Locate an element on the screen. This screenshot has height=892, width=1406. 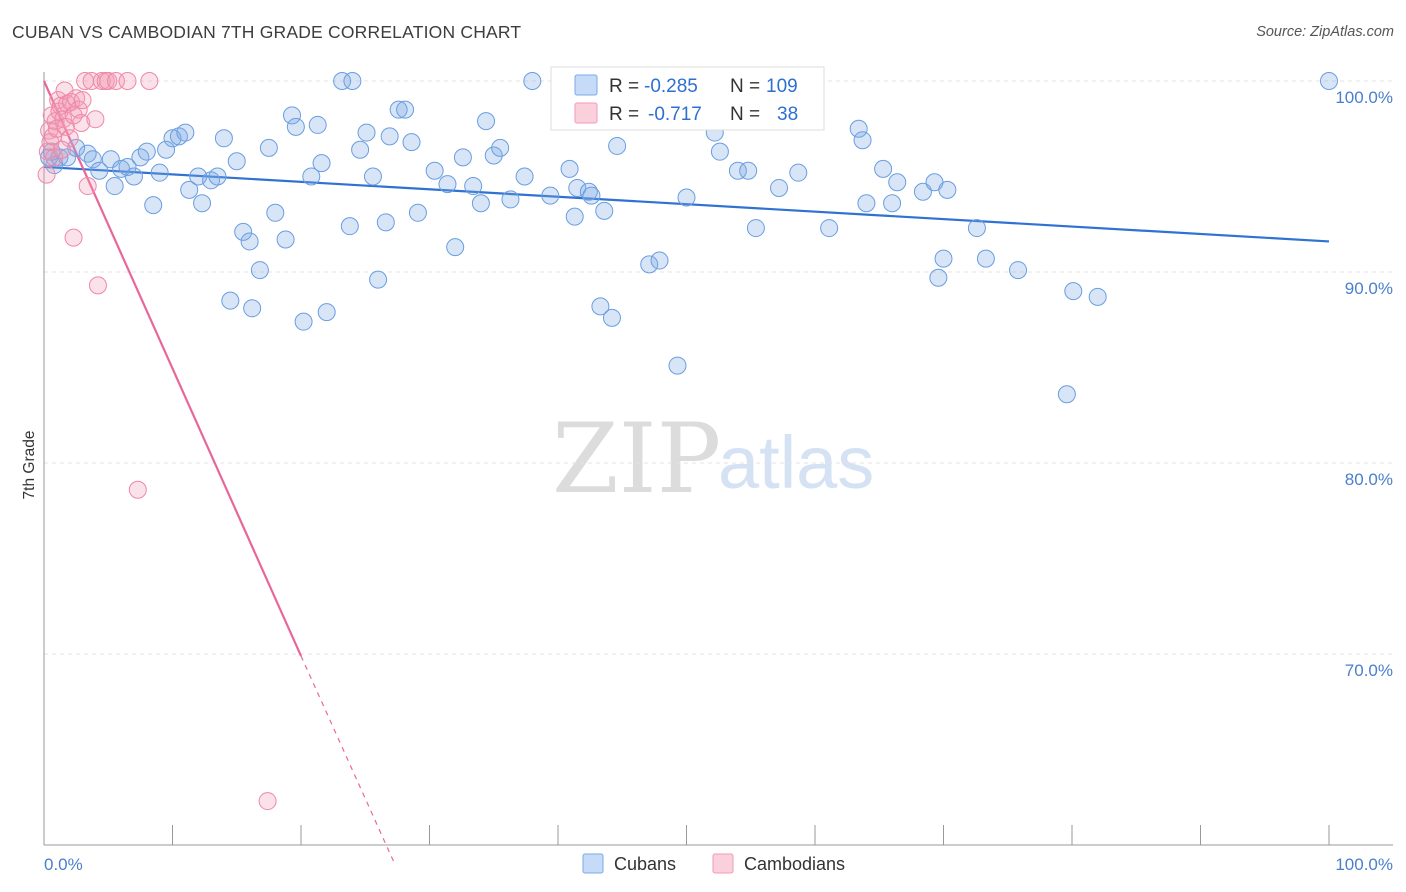
stats-legend: R = -0.285 N = 109 R = -0.717 N = 38 is located at coordinates (687, 98).